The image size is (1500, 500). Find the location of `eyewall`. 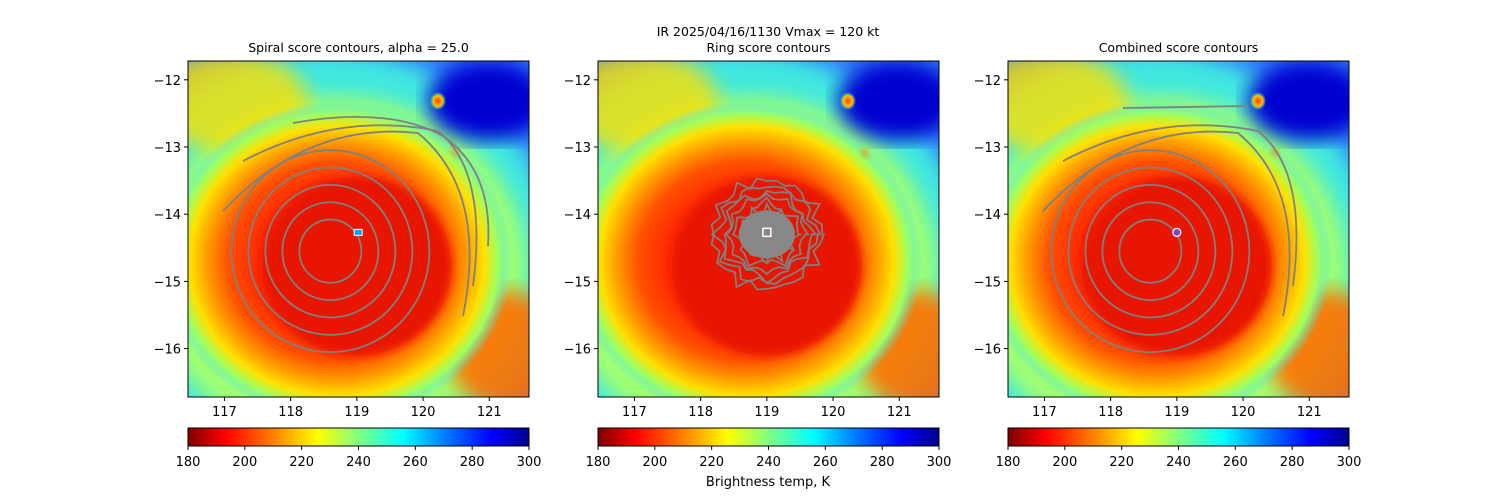

eyewall is located at coordinates (766, 266).